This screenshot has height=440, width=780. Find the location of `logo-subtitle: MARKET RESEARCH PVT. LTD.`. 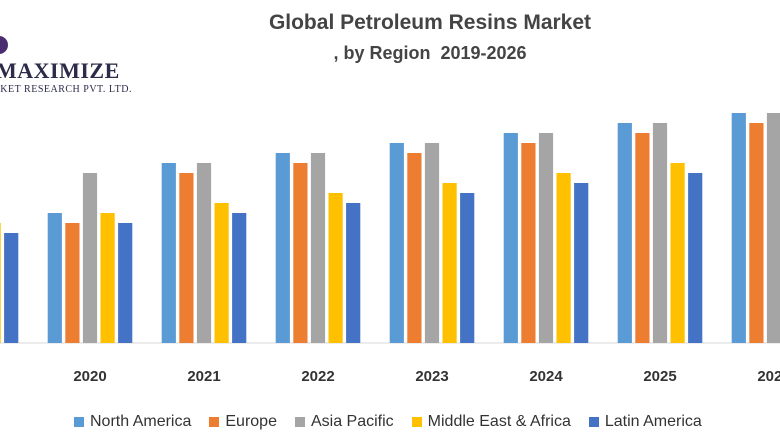

logo-subtitle: MARKET RESEARCH PVT. LTD. is located at coordinates (66, 89).